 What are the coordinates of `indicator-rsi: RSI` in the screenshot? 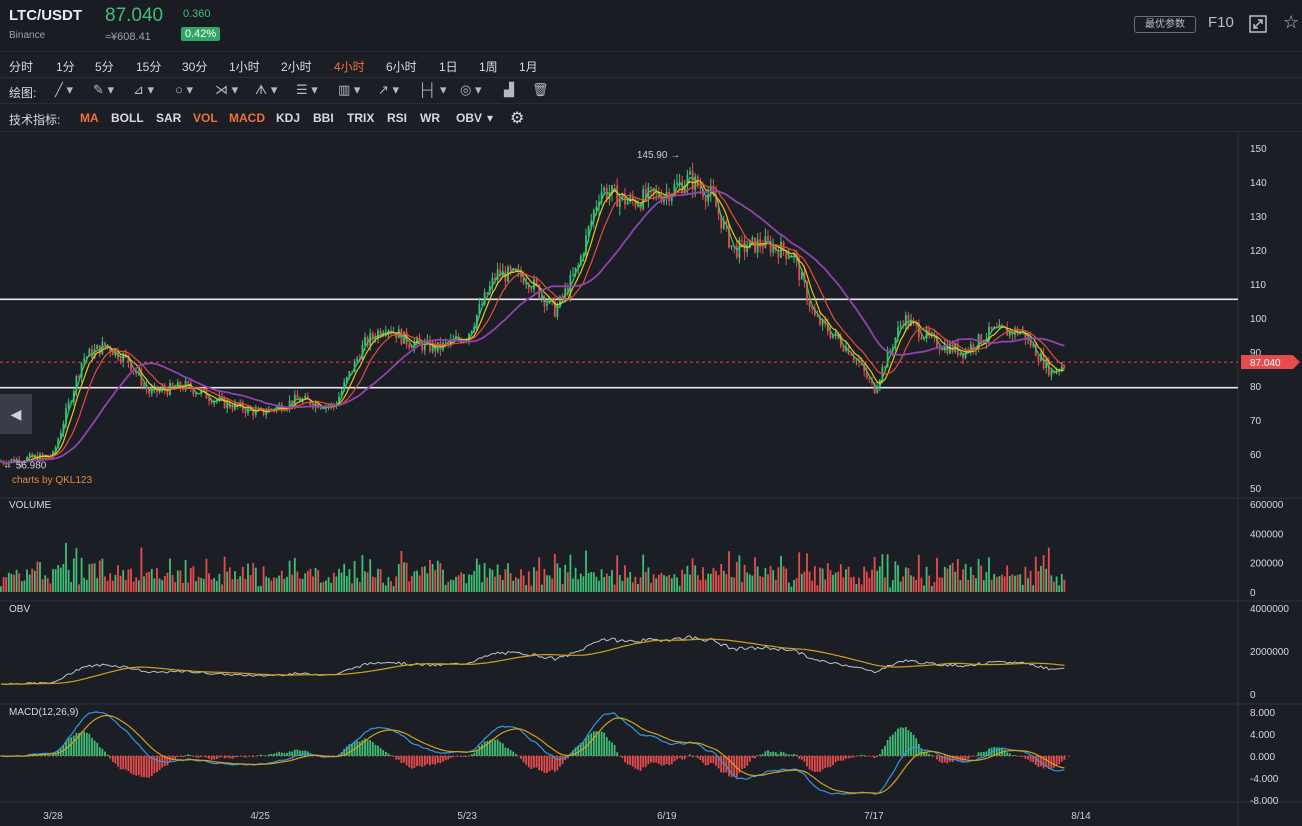 It's located at (397, 118).